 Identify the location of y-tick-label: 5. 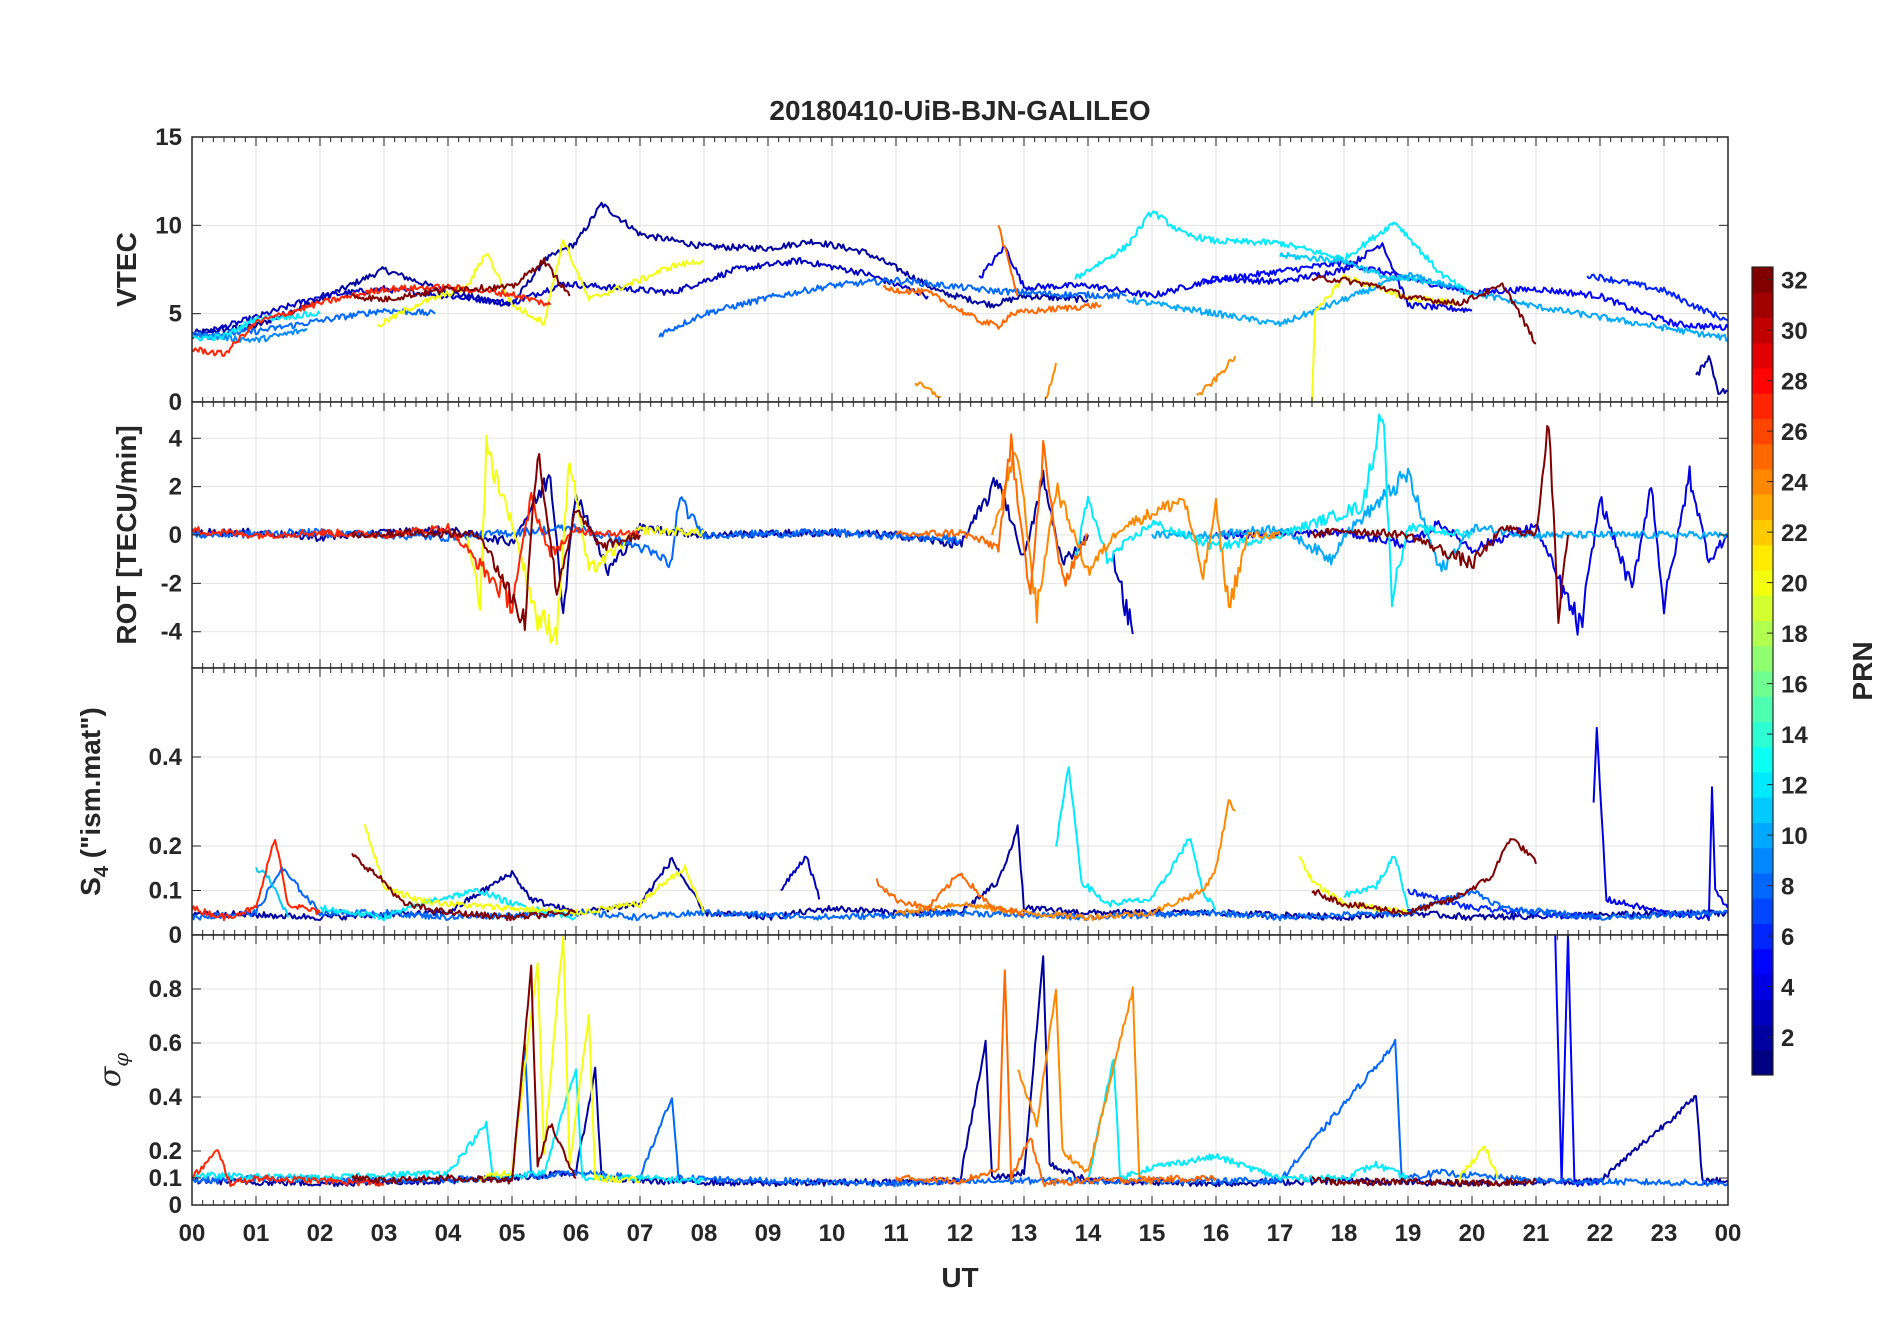
(175, 314).